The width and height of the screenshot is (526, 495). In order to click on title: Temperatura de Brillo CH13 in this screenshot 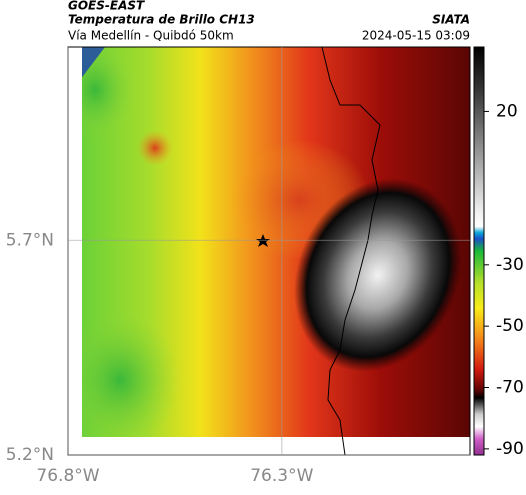, I will do `click(161, 20)`.